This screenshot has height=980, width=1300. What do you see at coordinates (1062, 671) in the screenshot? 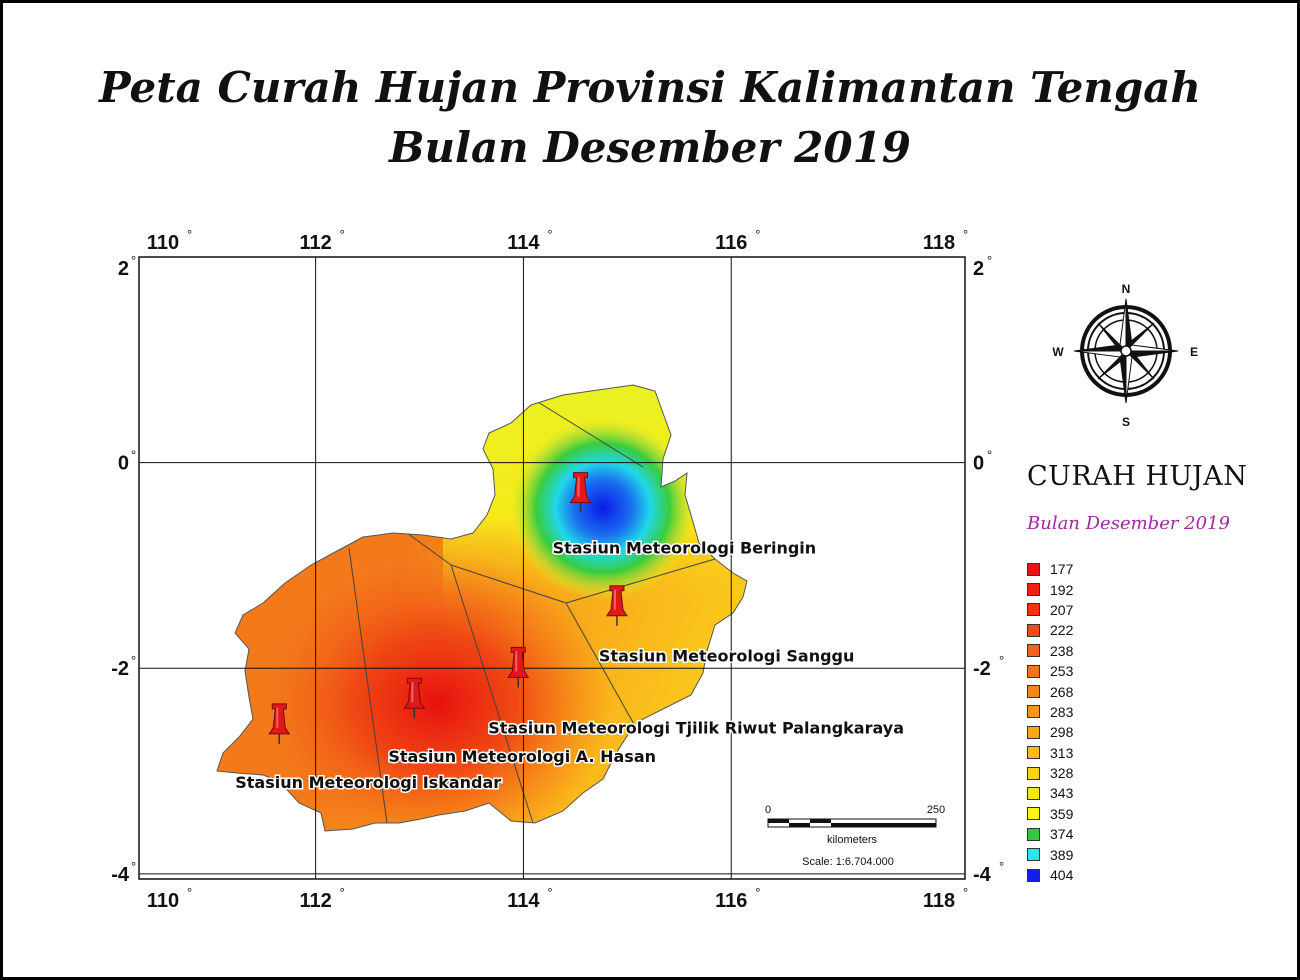
I see `legend-value: 253` at bounding box center [1062, 671].